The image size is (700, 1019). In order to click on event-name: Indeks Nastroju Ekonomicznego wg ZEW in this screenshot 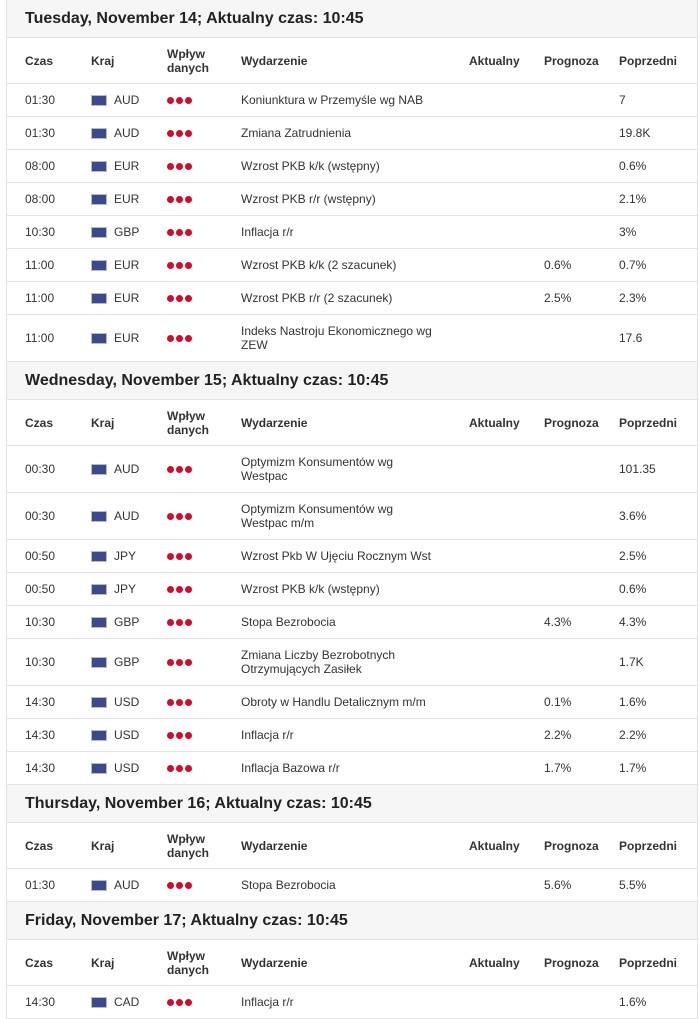, I will do `click(336, 338)`.